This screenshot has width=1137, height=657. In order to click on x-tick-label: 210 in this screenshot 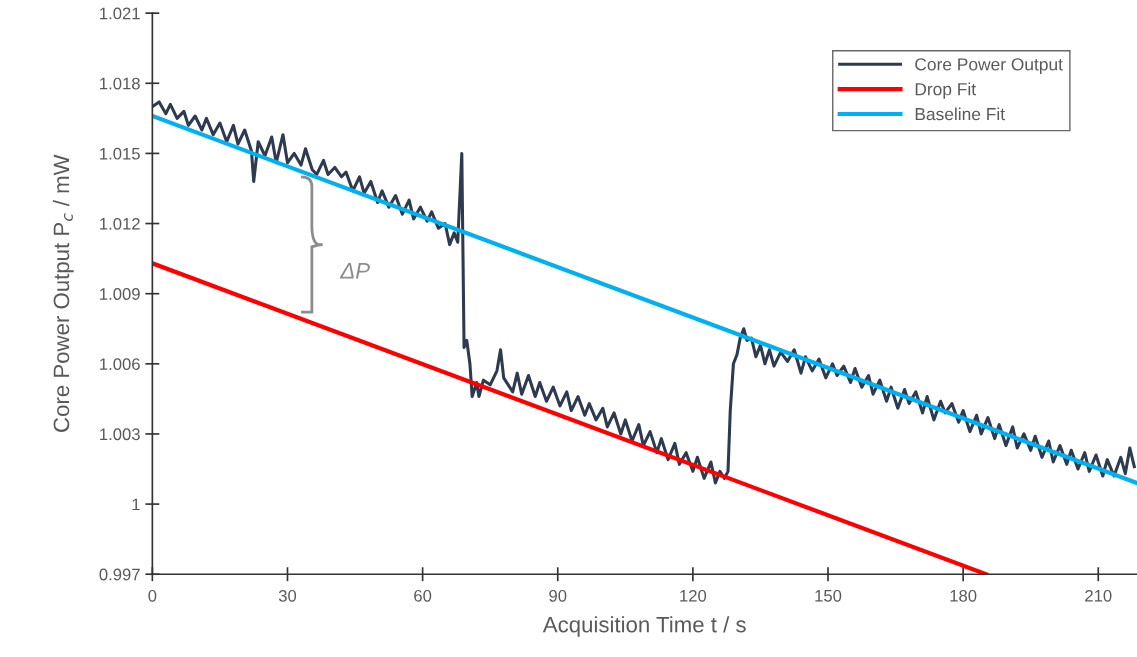, I will do `click(1098, 595)`.